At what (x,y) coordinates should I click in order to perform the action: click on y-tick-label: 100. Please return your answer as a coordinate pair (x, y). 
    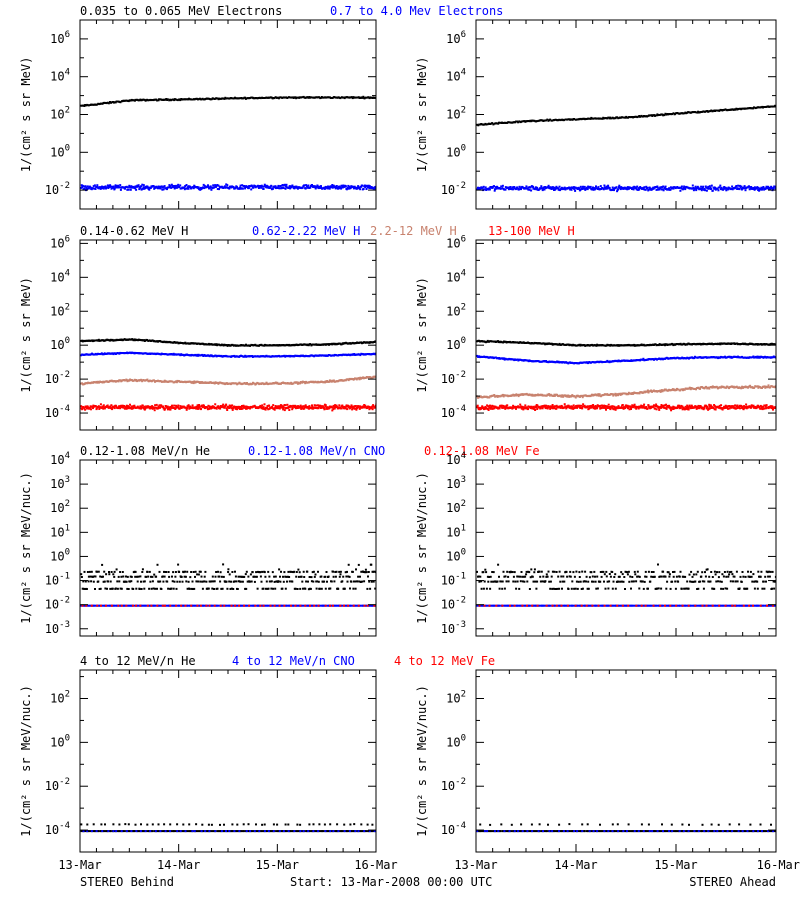
    Looking at the image, I should click on (60, 344).